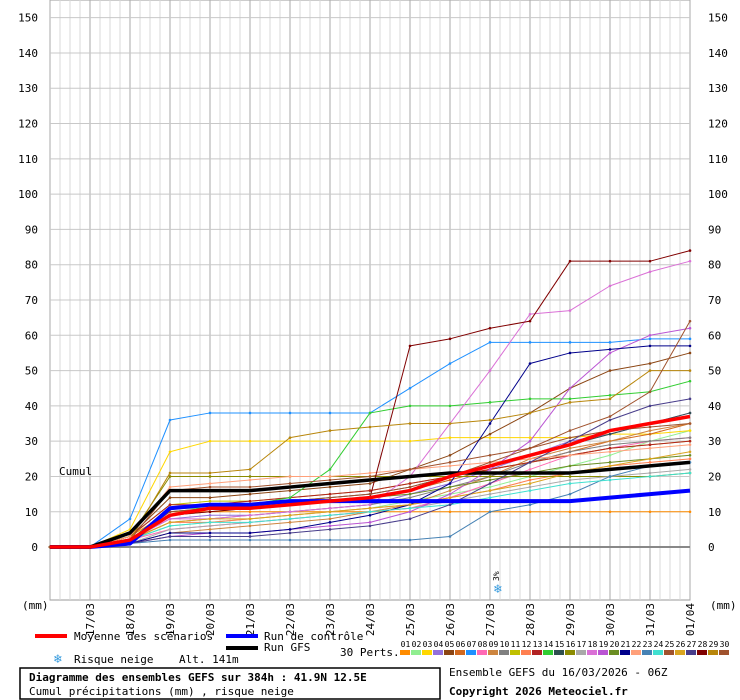 Image resolution: width=740 pixels, height=700 pixels. Describe the element at coordinates (505, 644) in the screenshot. I see `perturbation-legend-number: 10` at that location.